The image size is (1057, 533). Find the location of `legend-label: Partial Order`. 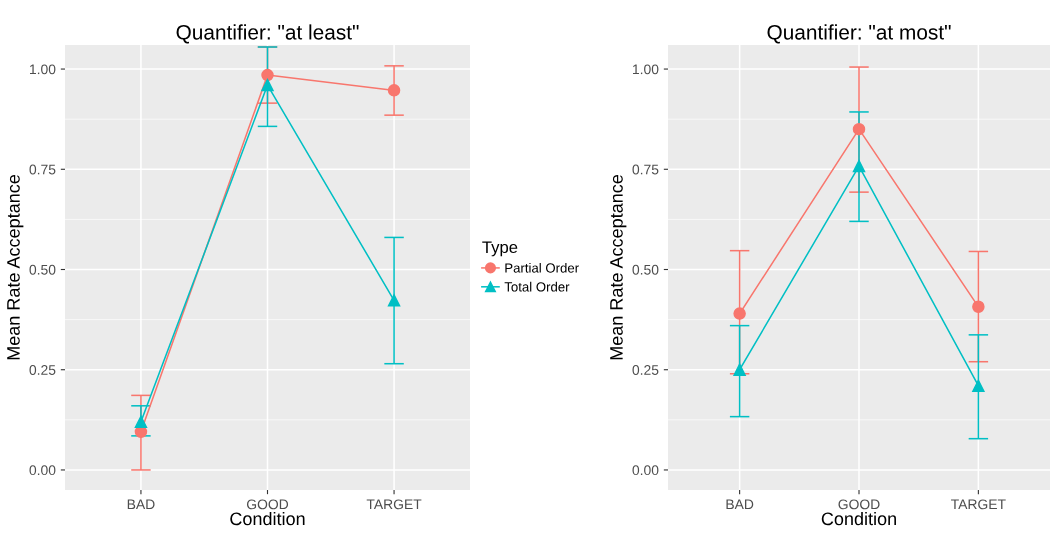

legend-label: Partial Order is located at coordinates (542, 267).